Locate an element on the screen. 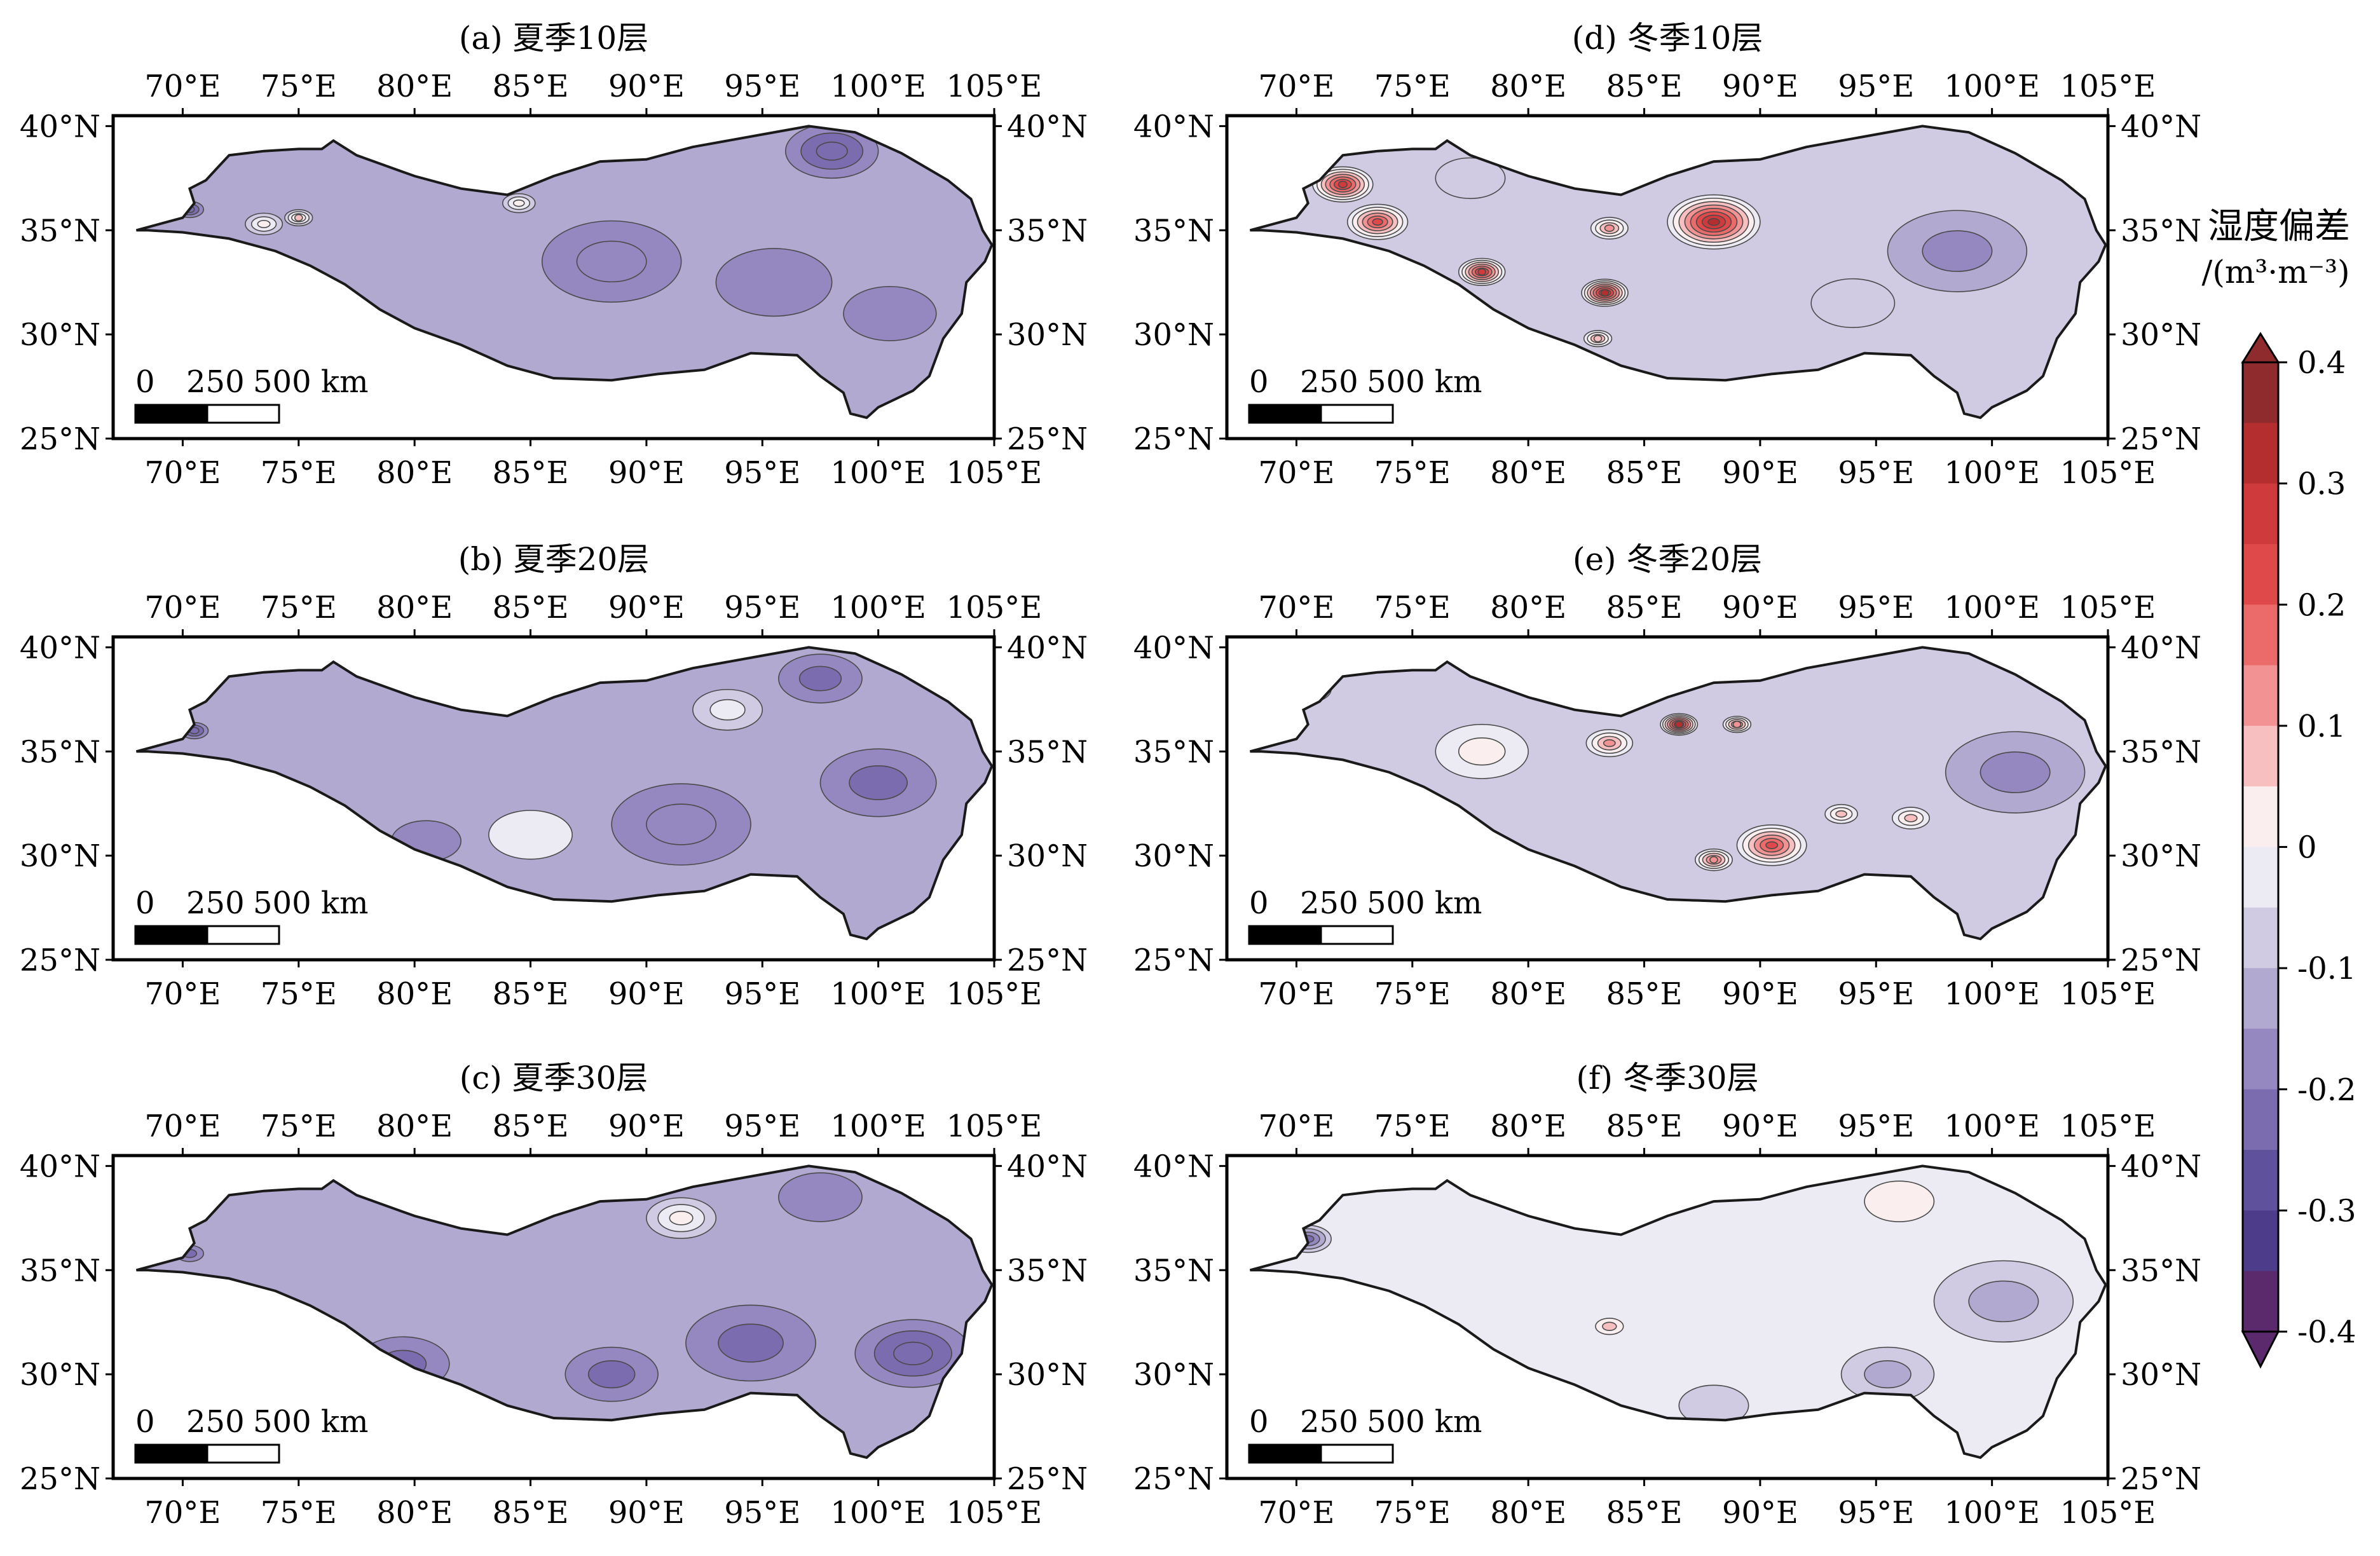 This screenshot has height=1556, width=2380. colorbar-tick-label: 0 is located at coordinates (2307, 848).